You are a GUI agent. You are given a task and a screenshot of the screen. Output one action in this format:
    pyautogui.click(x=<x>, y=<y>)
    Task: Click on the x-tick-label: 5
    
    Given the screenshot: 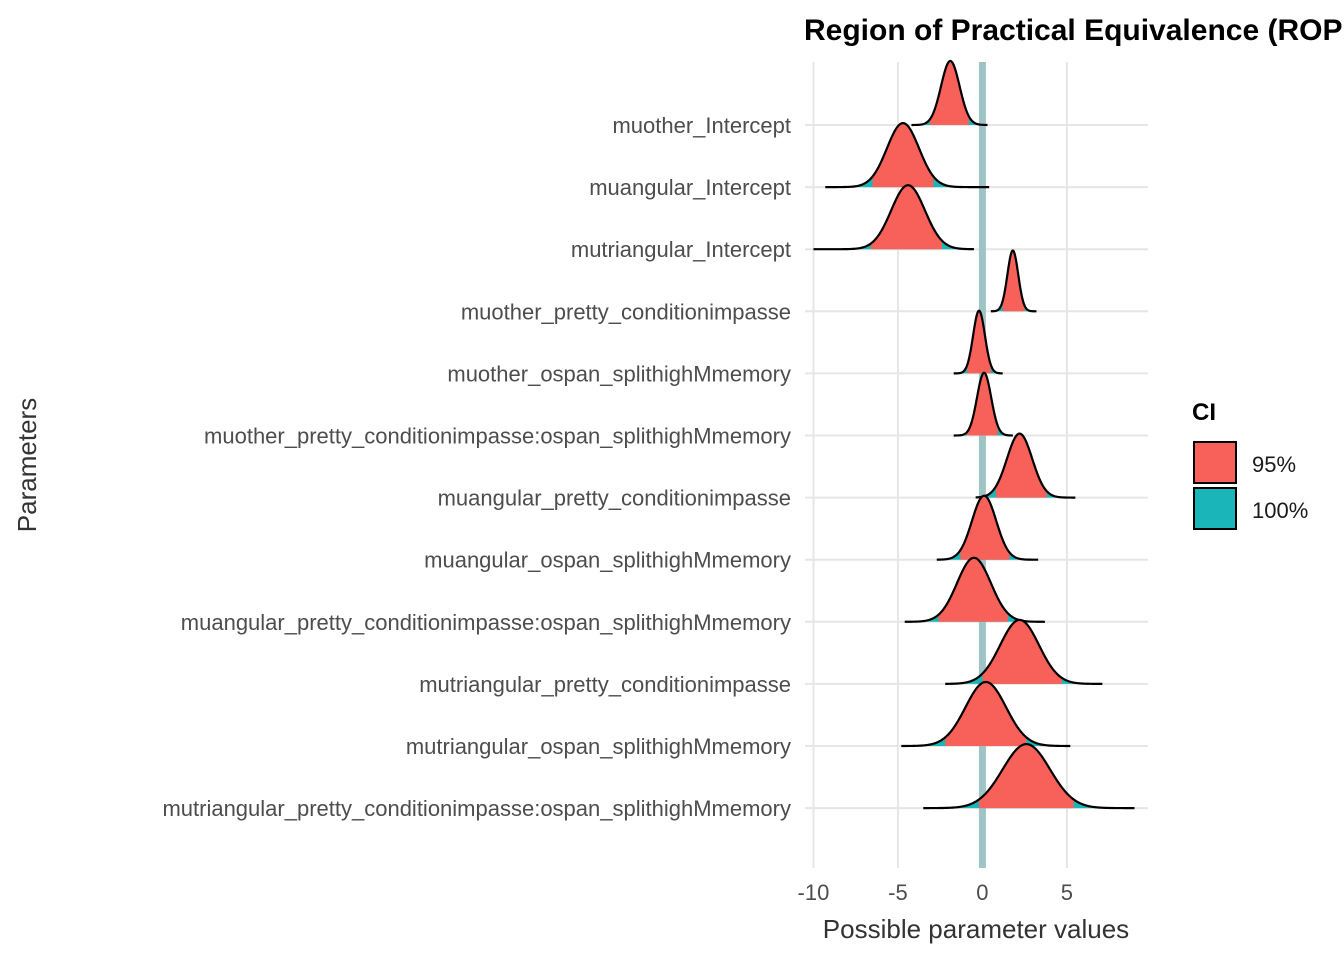 What is the action you would take?
    pyautogui.click(x=1067, y=892)
    